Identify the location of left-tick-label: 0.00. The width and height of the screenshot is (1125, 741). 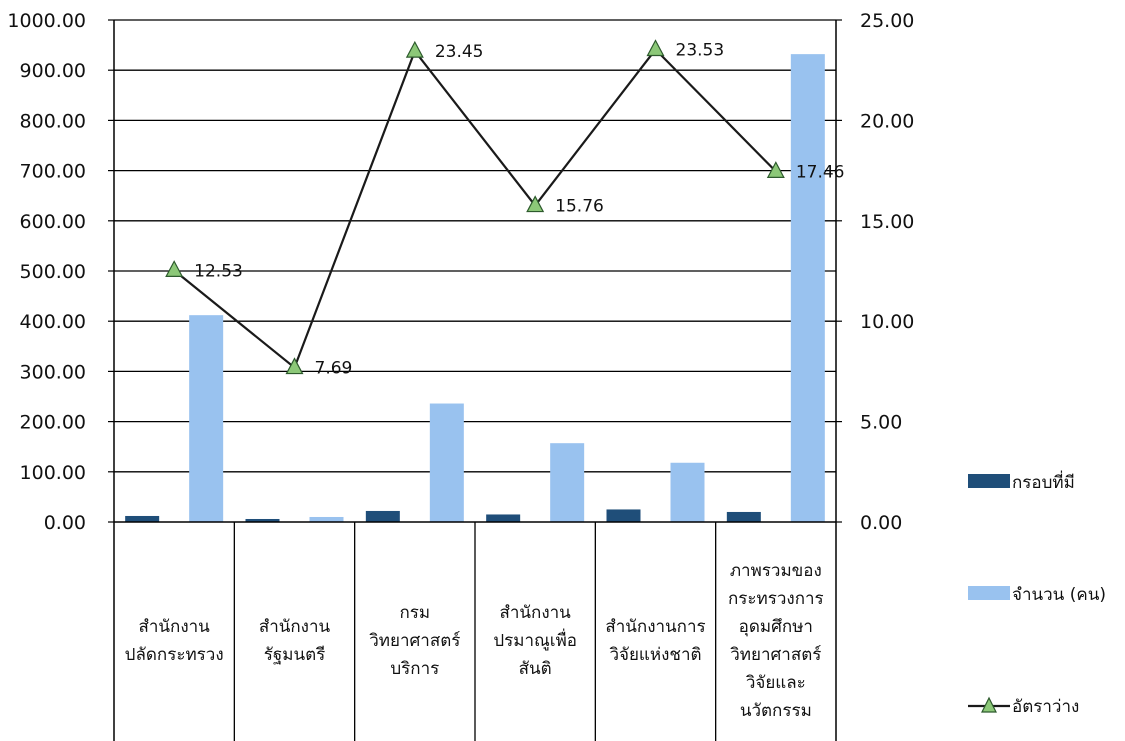
(65, 523).